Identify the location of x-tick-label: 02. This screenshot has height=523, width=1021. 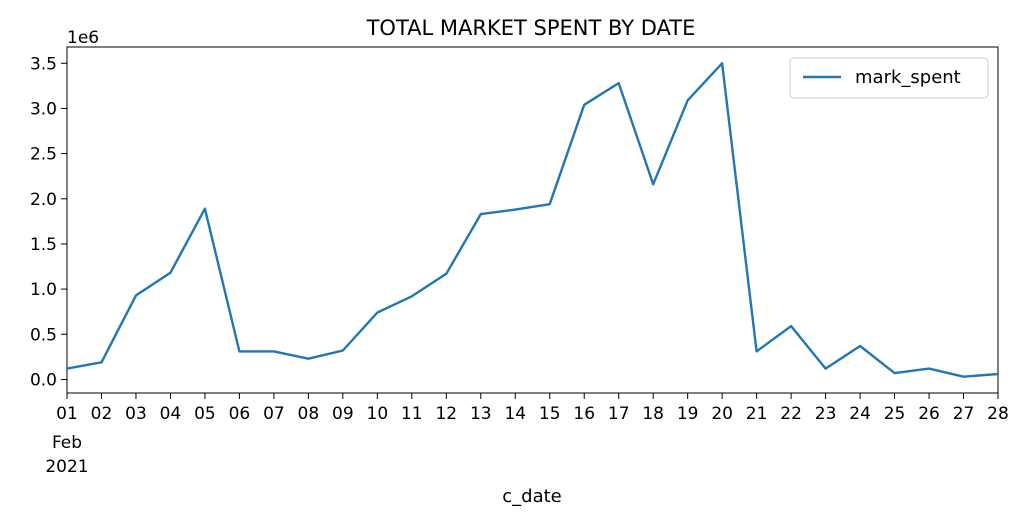
(102, 414).